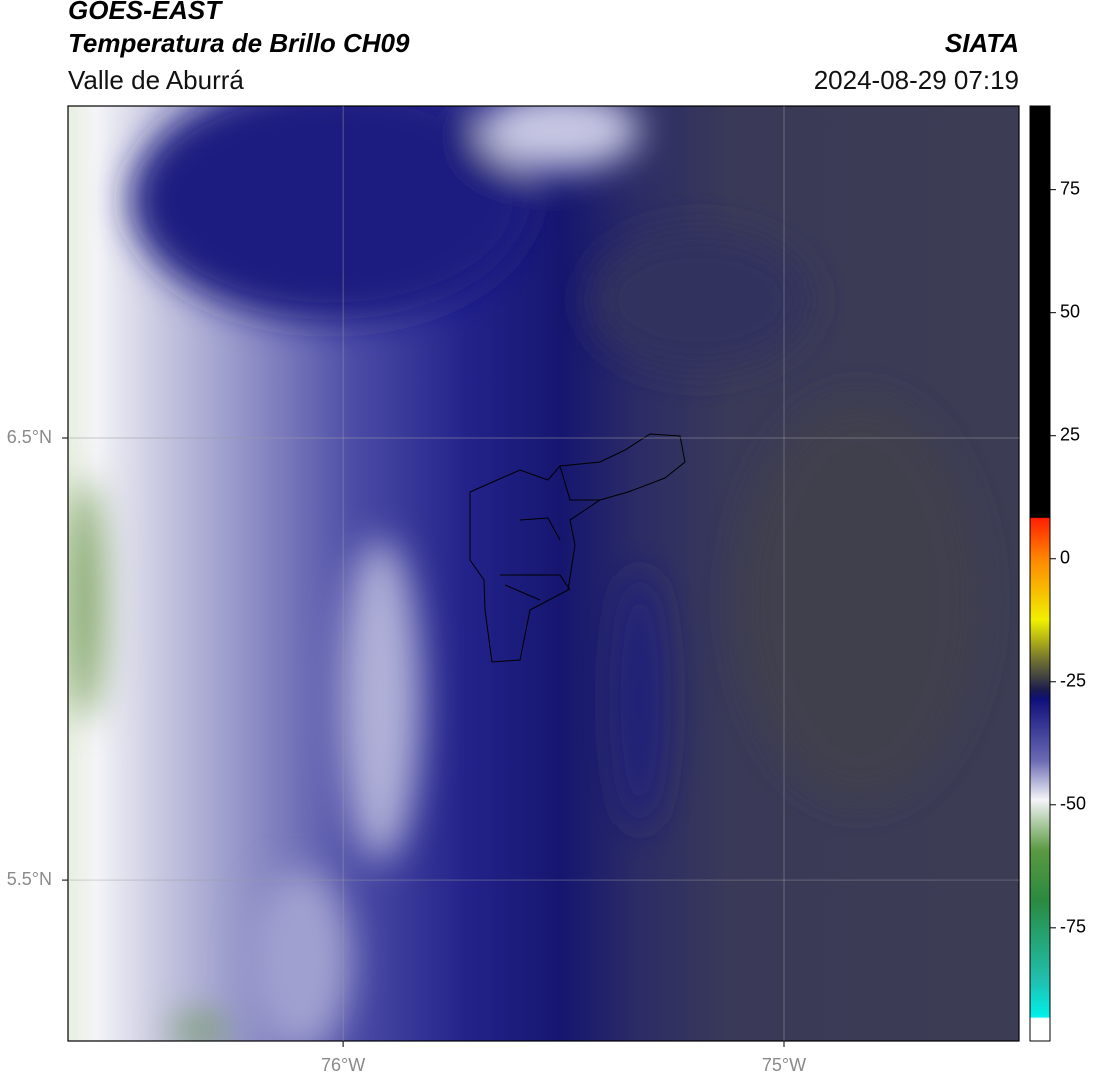 The height and width of the screenshot is (1083, 1094). Describe the element at coordinates (343, 1065) in the screenshot. I see `lon-label: 76°W` at that location.